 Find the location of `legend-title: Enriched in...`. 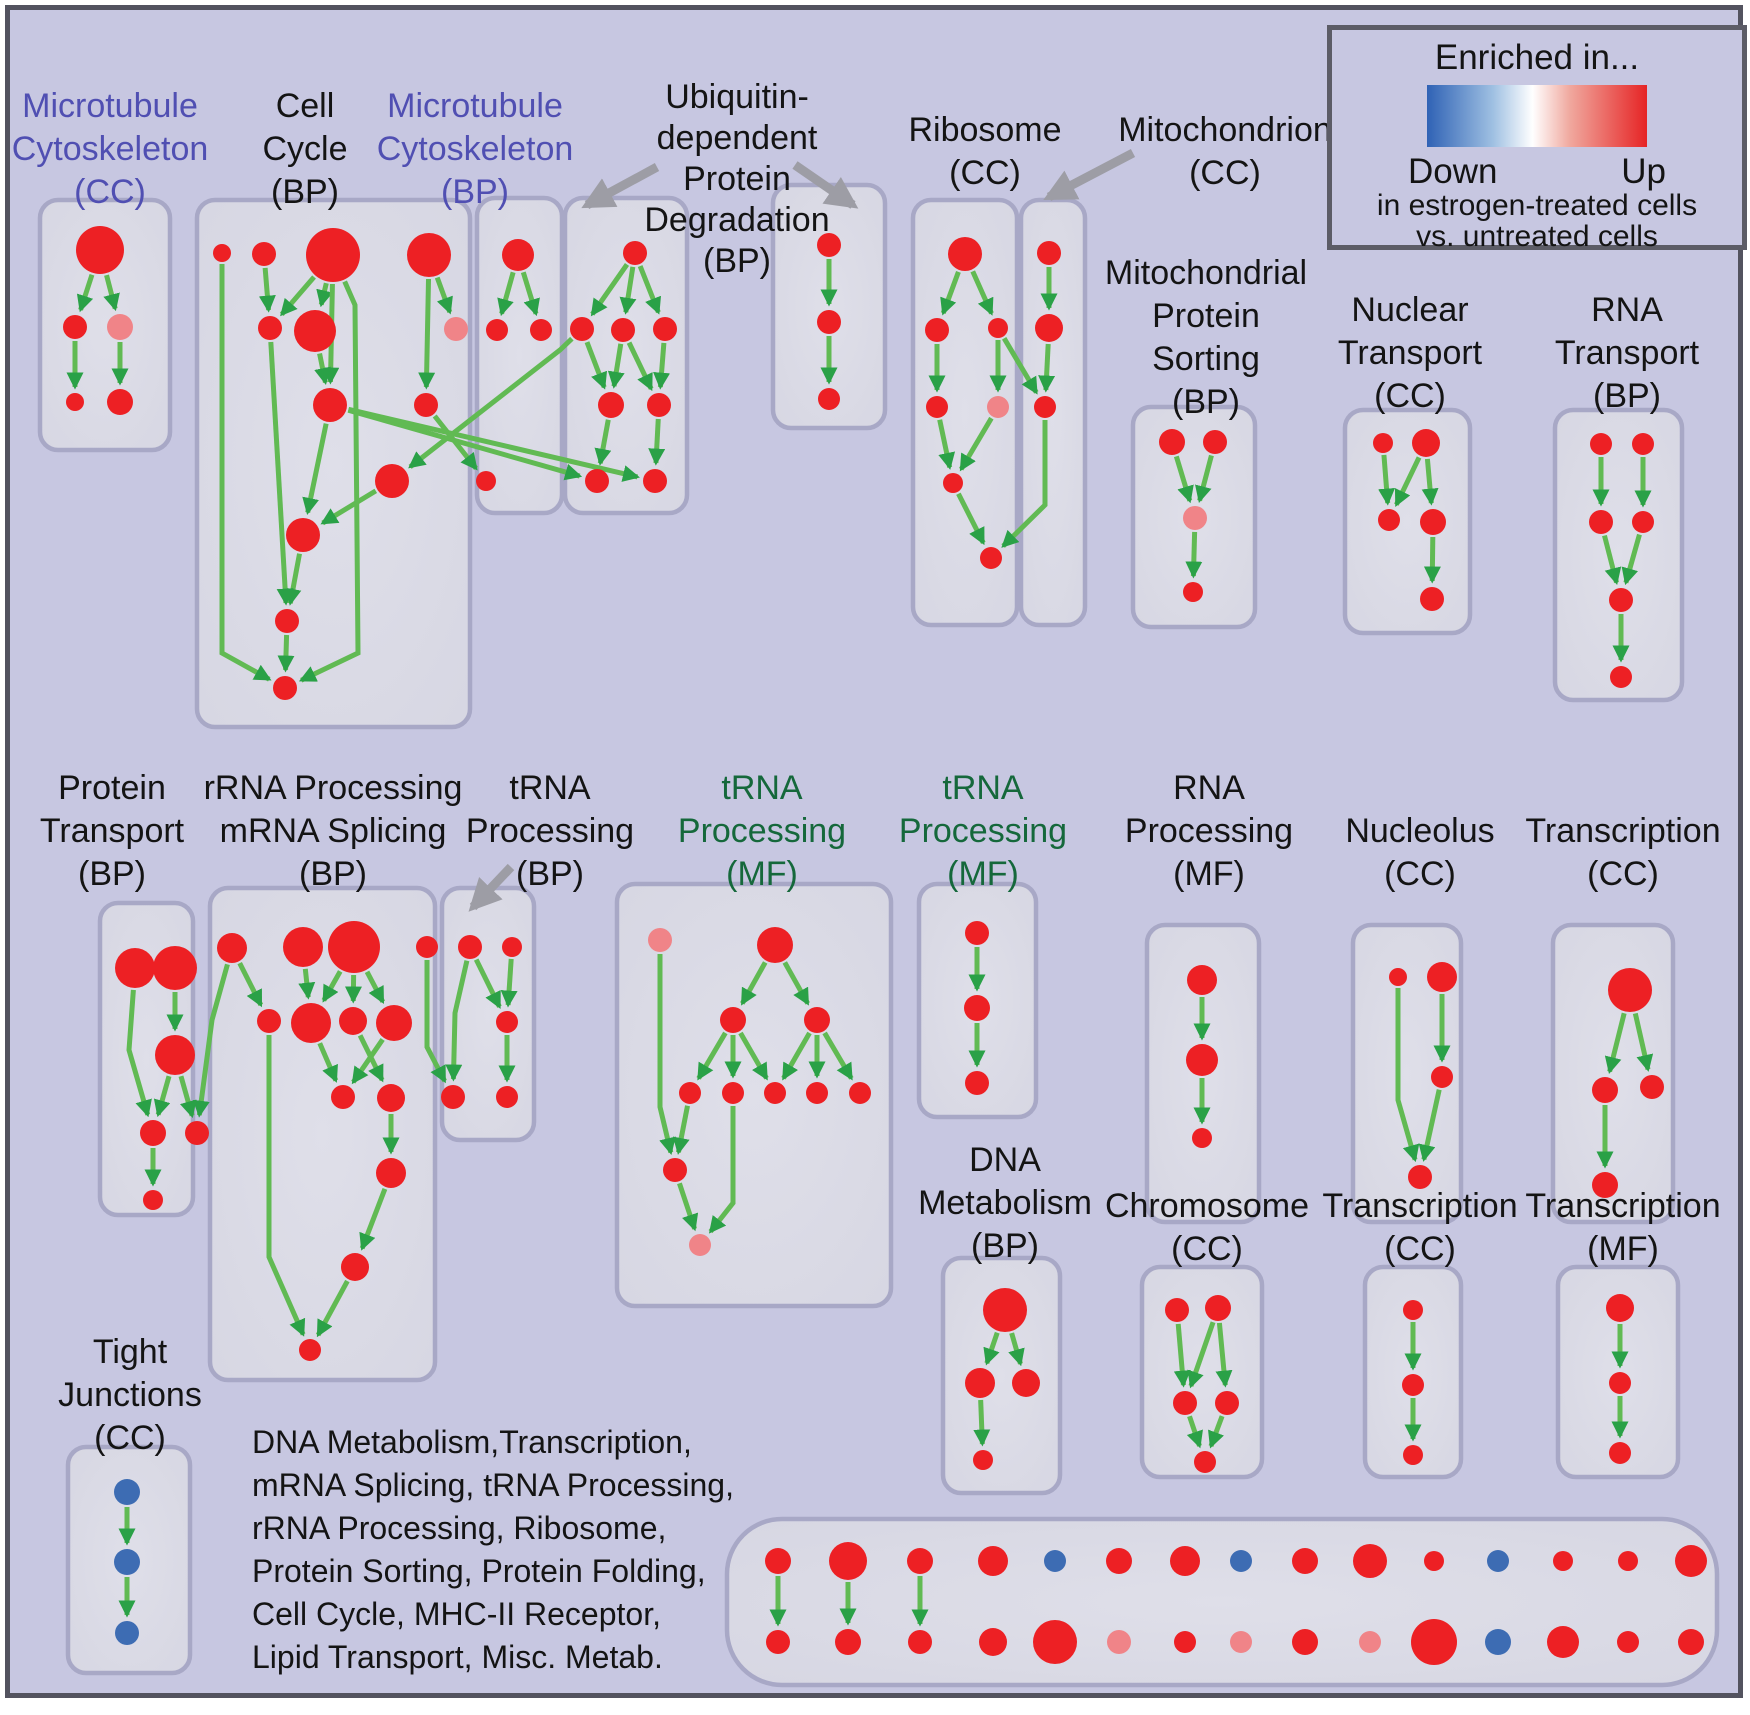

legend-title: Enriched in... is located at coordinates (1537, 57).